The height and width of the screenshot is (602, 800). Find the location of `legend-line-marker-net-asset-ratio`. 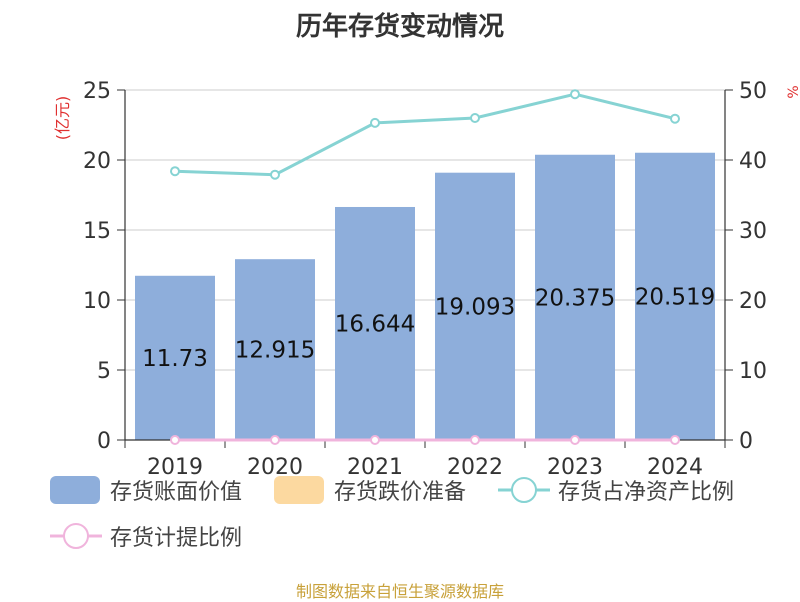

legend-line-marker-net-asset-ratio is located at coordinates (524, 490).